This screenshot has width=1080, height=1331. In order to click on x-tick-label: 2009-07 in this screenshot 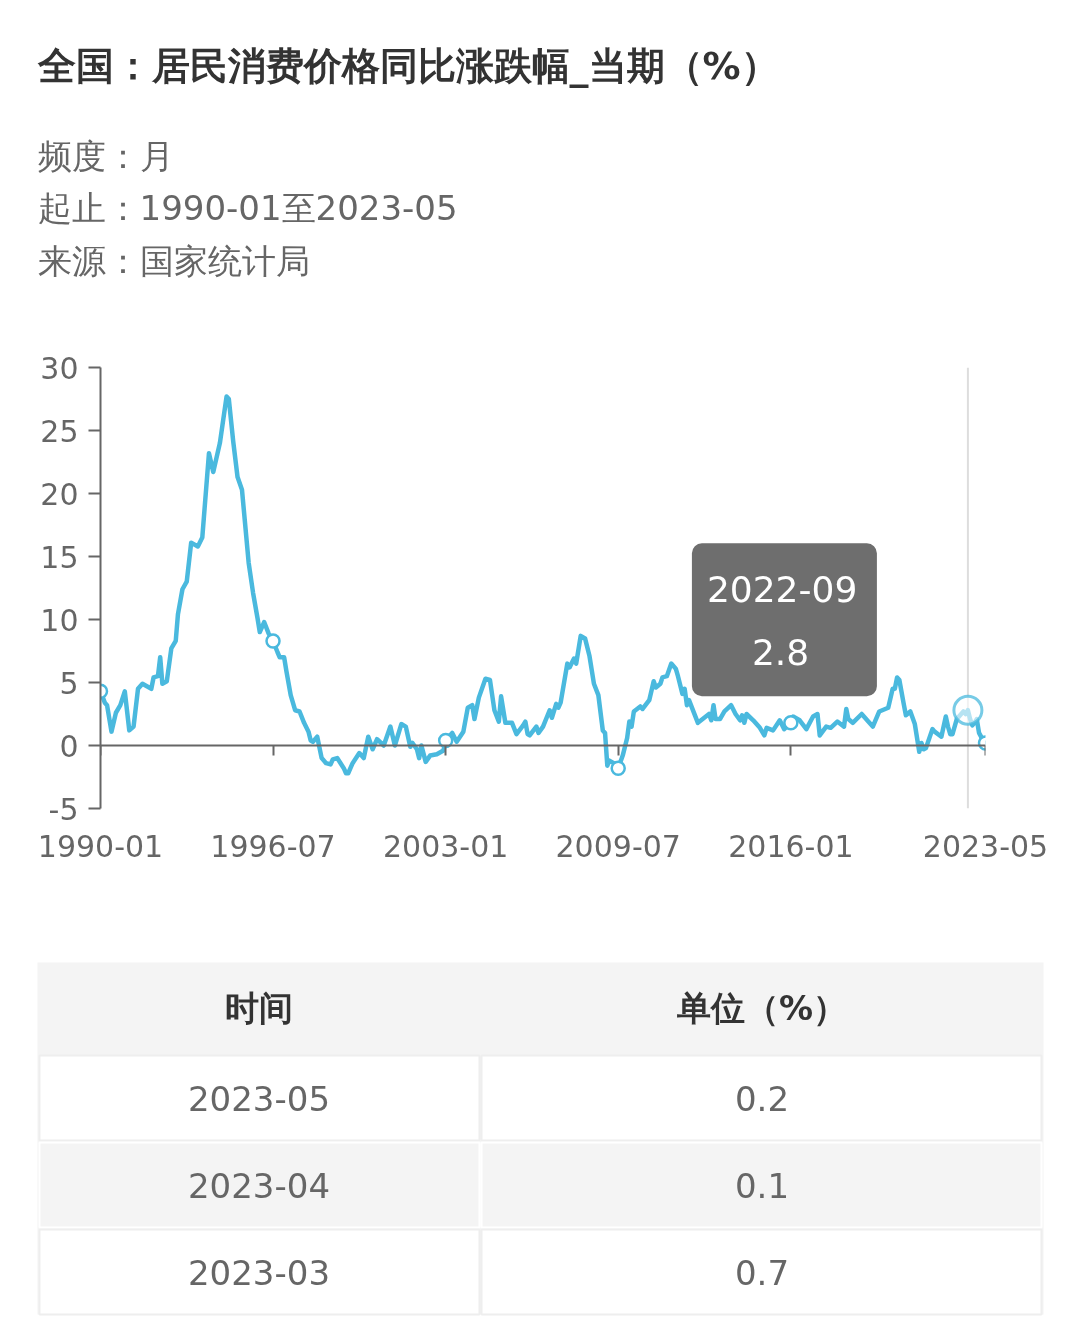, I will do `click(618, 846)`.